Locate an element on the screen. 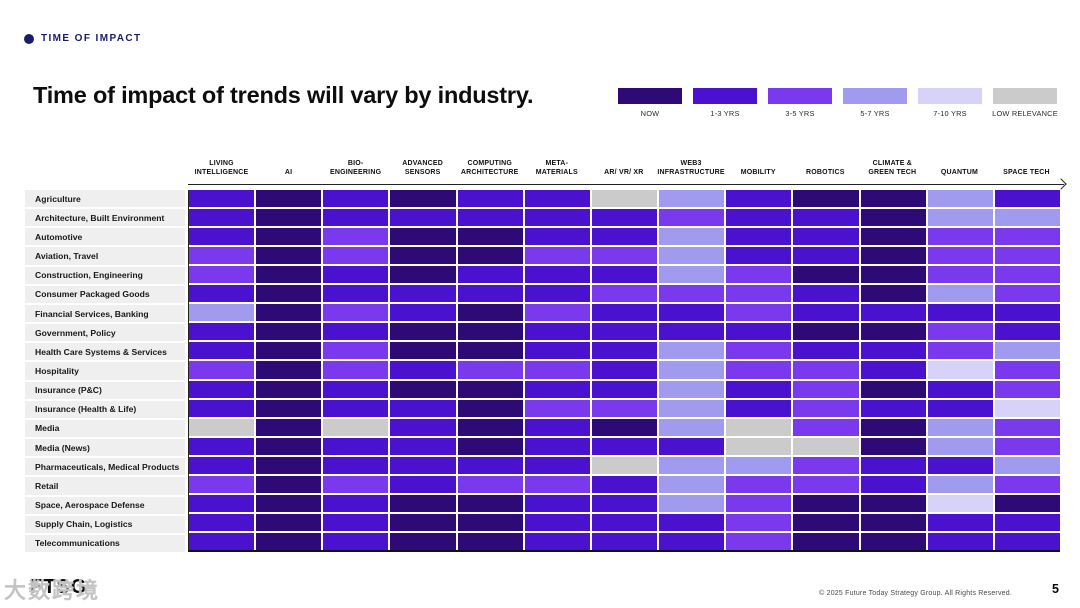  row-label: Consumer Packaged Goods is located at coordinates (105, 294).